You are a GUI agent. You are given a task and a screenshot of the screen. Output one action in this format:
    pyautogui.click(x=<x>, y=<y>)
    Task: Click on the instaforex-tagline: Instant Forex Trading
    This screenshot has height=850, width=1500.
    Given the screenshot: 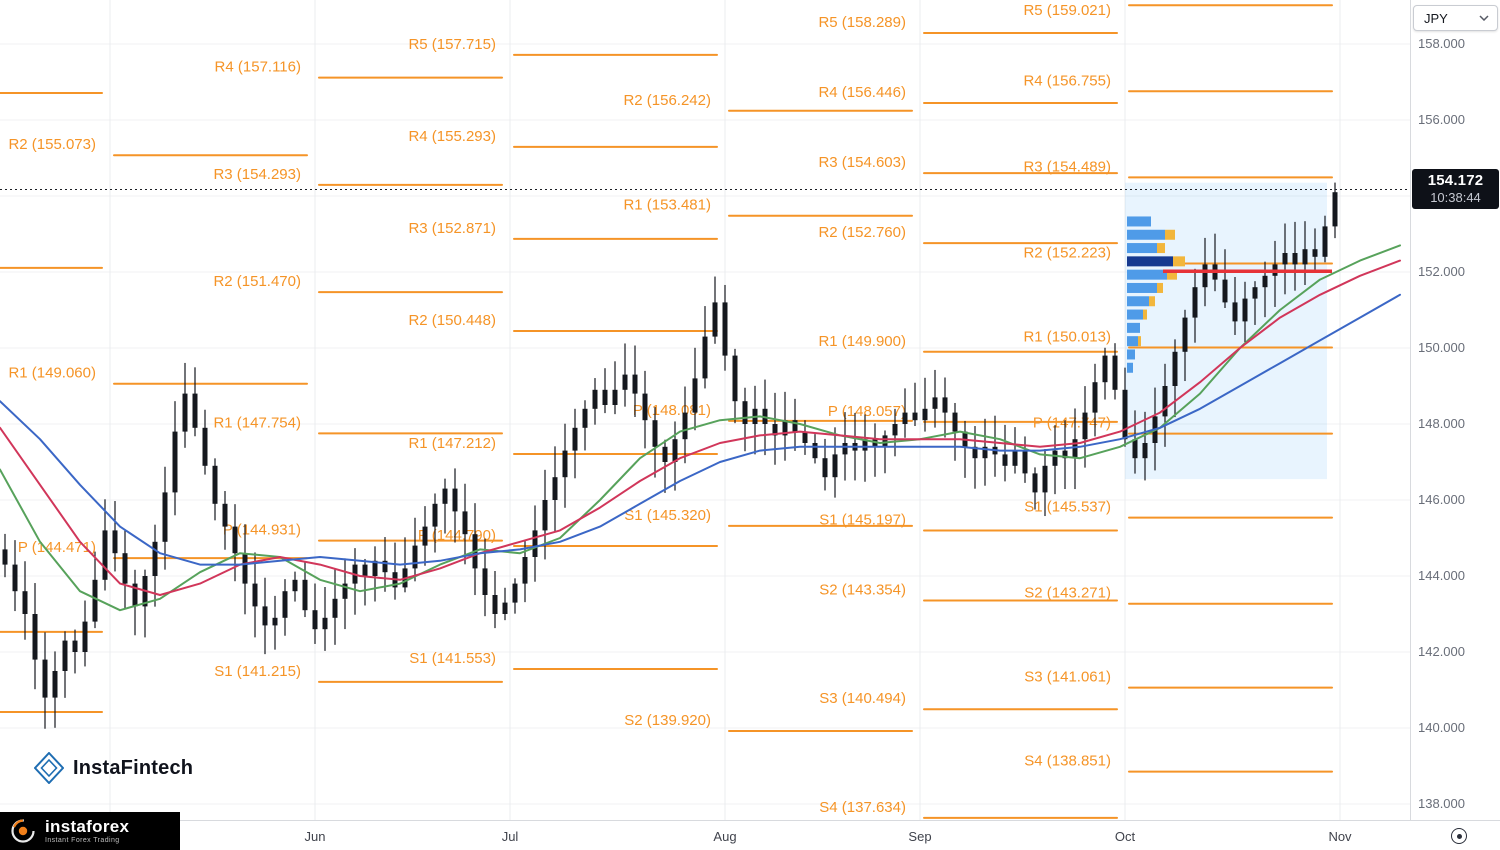 What is the action you would take?
    pyautogui.click(x=82, y=840)
    